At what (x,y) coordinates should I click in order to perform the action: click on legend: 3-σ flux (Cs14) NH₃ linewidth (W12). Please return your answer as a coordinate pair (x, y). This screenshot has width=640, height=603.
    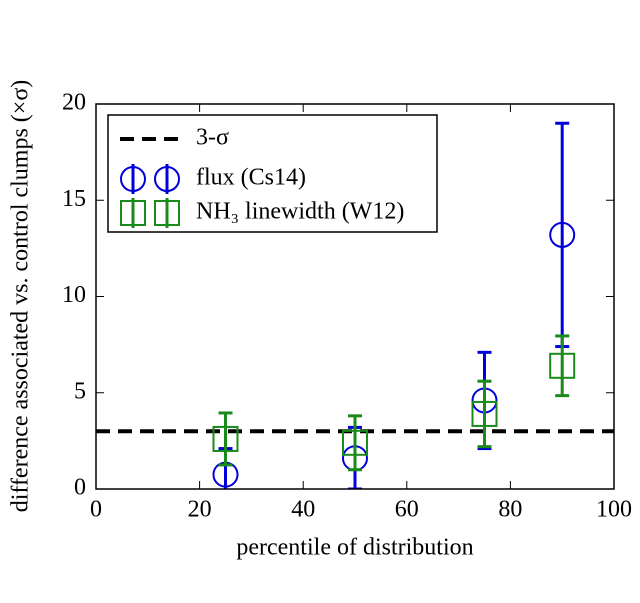
    Looking at the image, I should click on (272, 173).